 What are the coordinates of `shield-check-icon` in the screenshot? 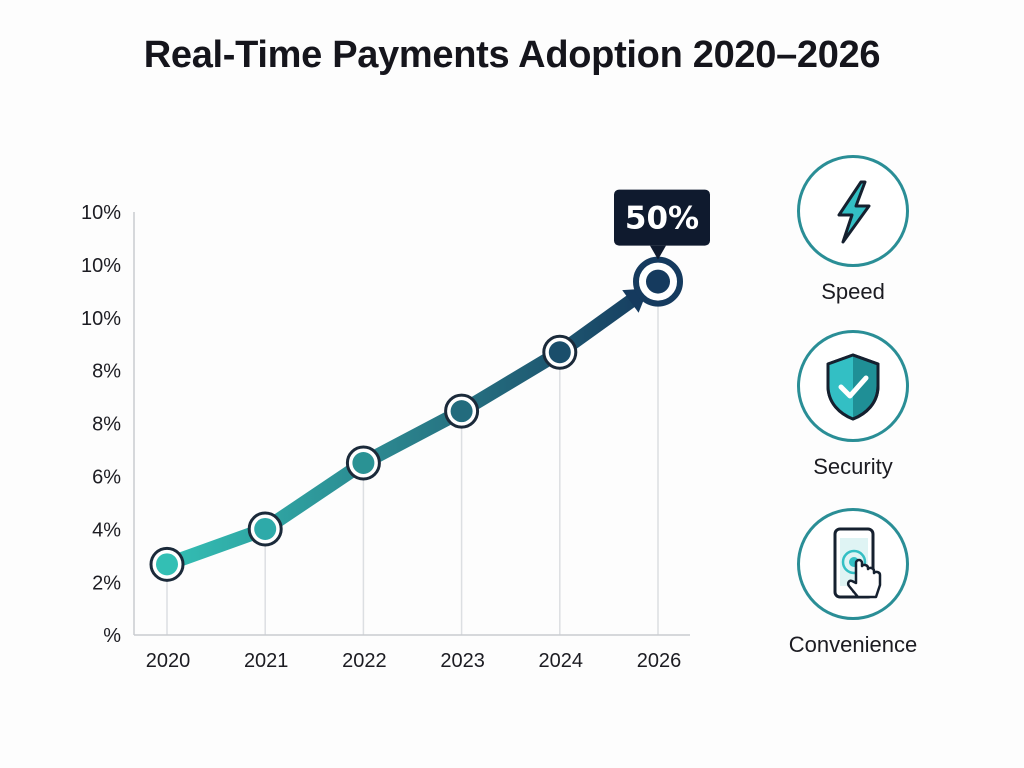 It's located at (853, 387).